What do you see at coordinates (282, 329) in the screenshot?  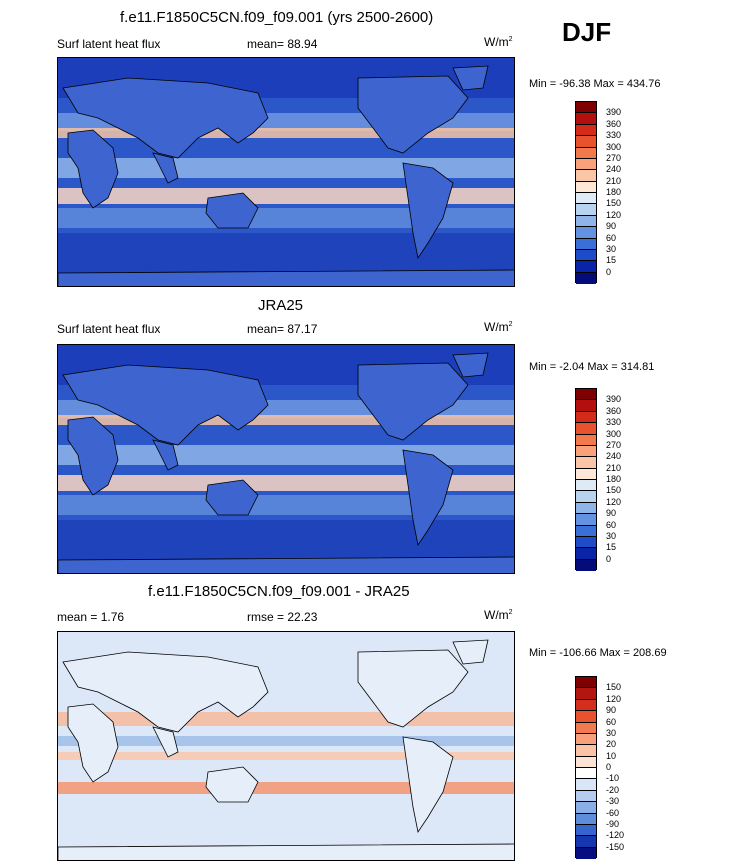 I see `panel2-mean-label: mean= 87.17` at bounding box center [282, 329].